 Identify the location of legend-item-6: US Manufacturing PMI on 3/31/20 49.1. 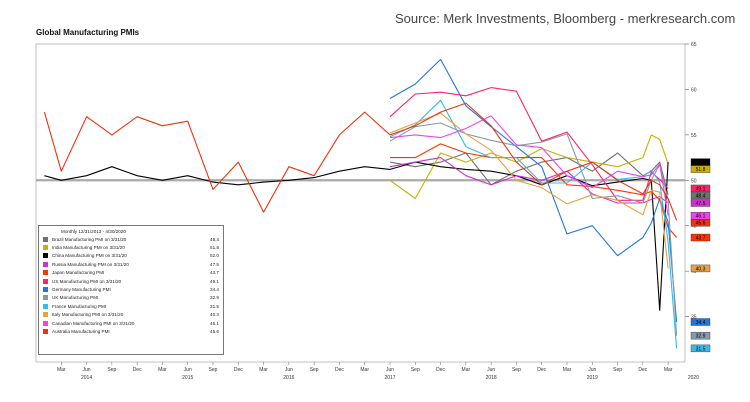
(131, 281).